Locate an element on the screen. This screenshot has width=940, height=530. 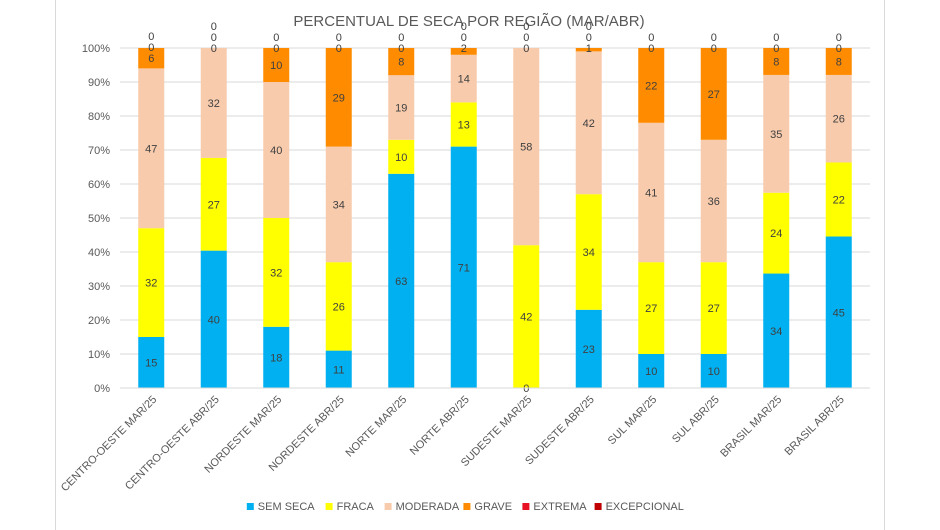
data-label: 71 is located at coordinates (464, 268).